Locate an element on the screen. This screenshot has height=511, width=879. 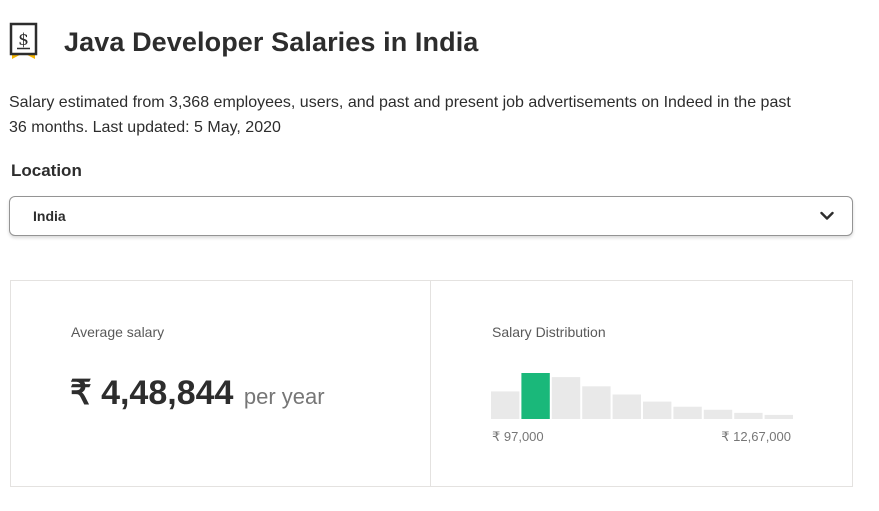
average-salary-value: ₹ 4,48,844 is located at coordinates (152, 393).